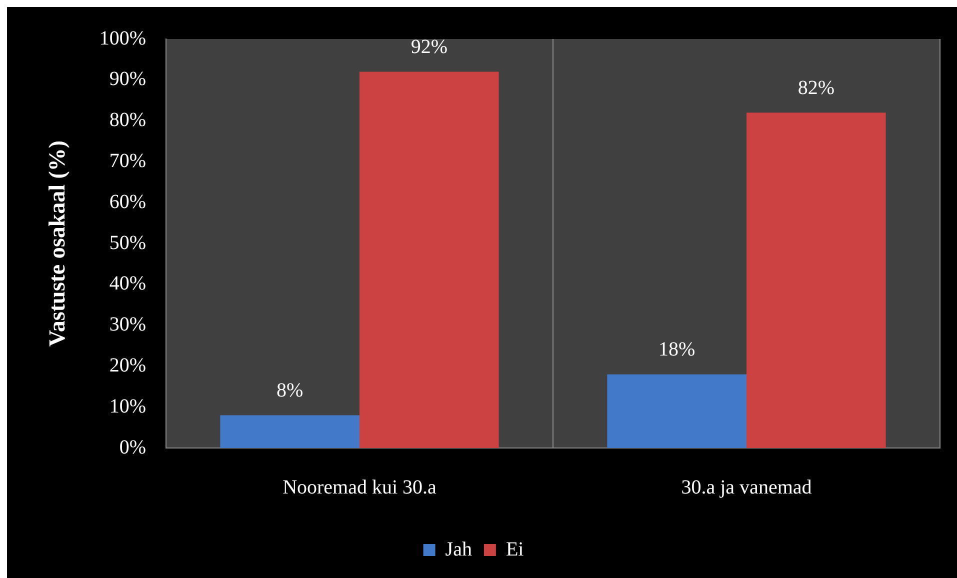 This screenshot has width=957, height=578. What do you see at coordinates (122, 38) in the screenshot?
I see `y-tick-label: 100%` at bounding box center [122, 38].